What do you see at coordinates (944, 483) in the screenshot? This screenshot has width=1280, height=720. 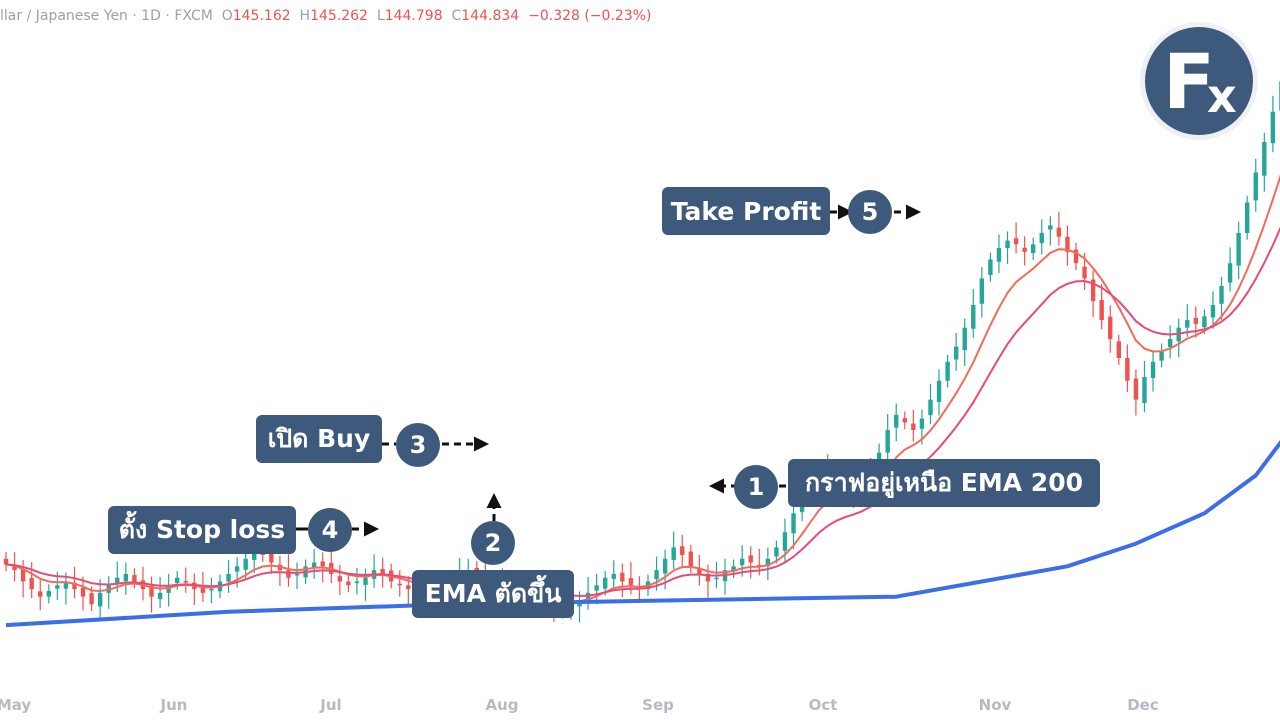 I see `step1-label: กราฟอยู่เหนือ EMA 200` at bounding box center [944, 483].